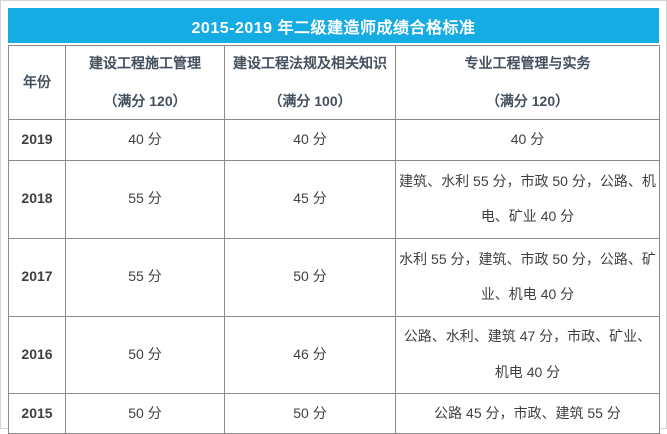 Image resolution: width=667 pixels, height=434 pixels. What do you see at coordinates (310, 354) in the screenshot?
I see `regulations-score-cell: 46 分` at bounding box center [310, 354].